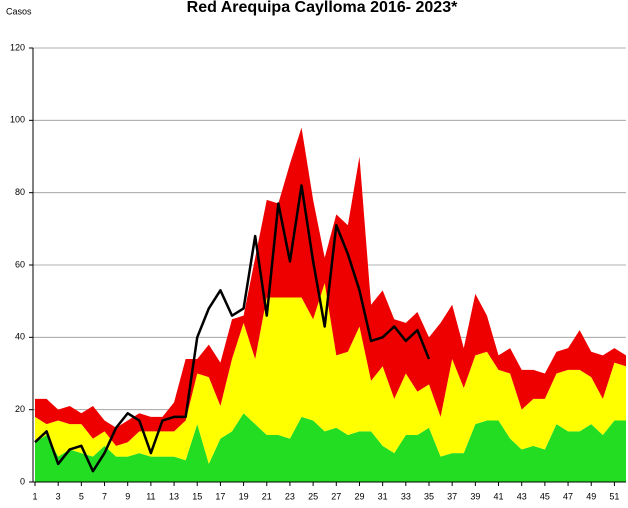 The image size is (628, 508). What do you see at coordinates (197, 496) in the screenshot?
I see `x-tick-label: 15` at bounding box center [197, 496].